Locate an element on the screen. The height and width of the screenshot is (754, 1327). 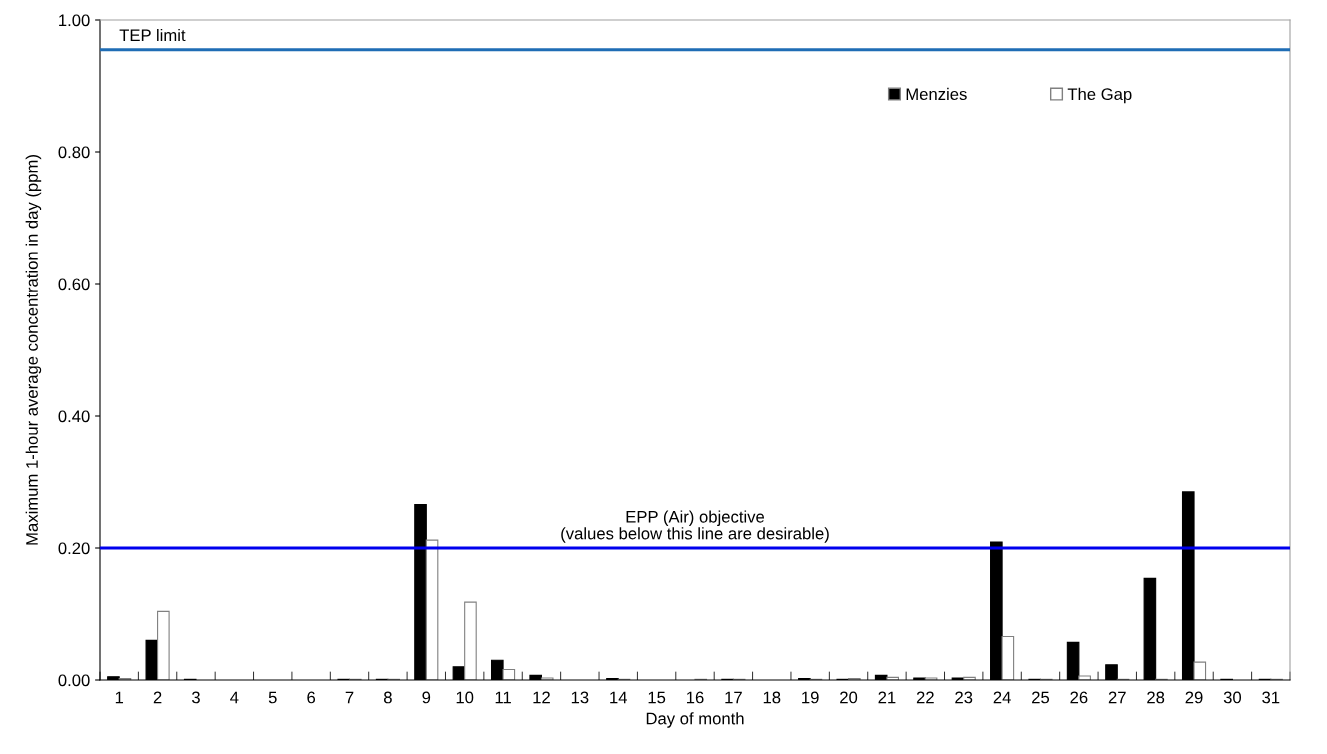
y-axis-title: Maximum 1-hour average concentration in day (ppm) is located at coordinates (33, 350).